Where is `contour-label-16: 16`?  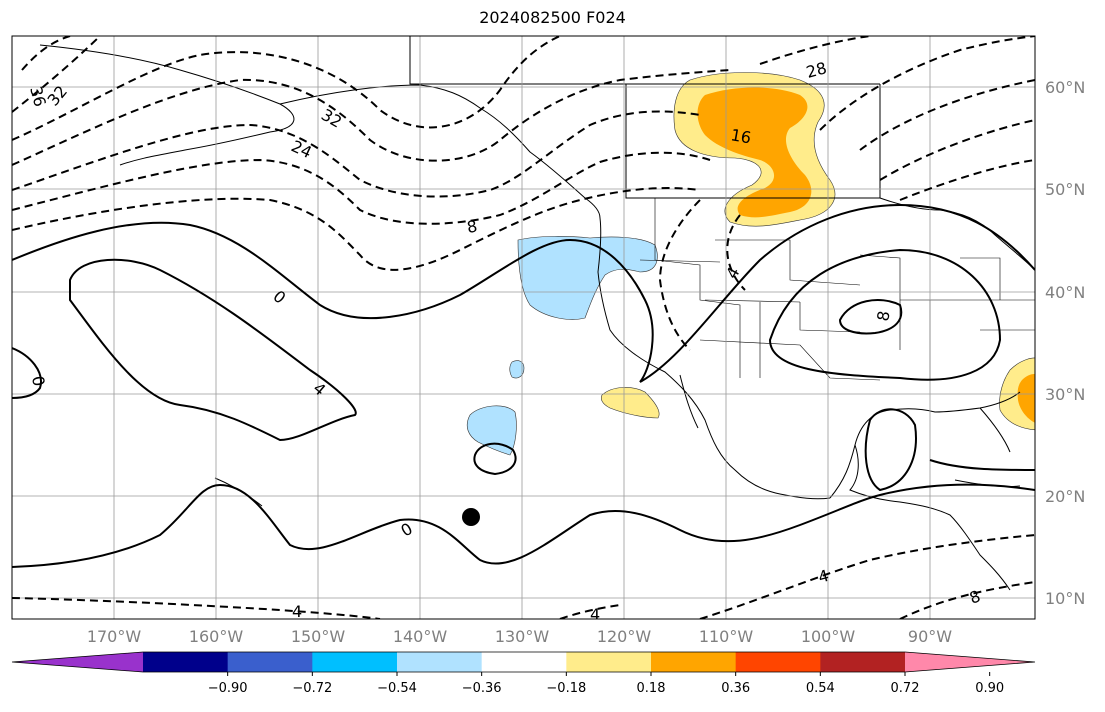
contour-label-16: 16 is located at coordinates (740, 136).